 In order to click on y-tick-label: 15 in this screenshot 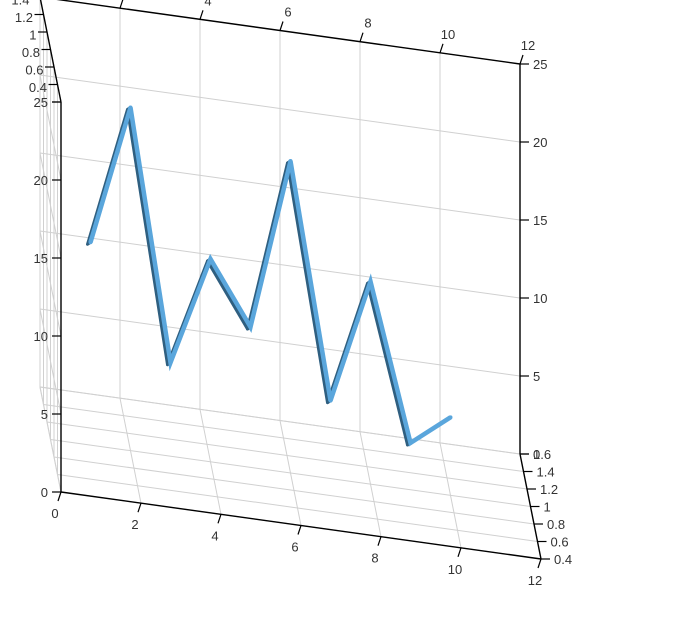, I will do `click(41, 258)`.